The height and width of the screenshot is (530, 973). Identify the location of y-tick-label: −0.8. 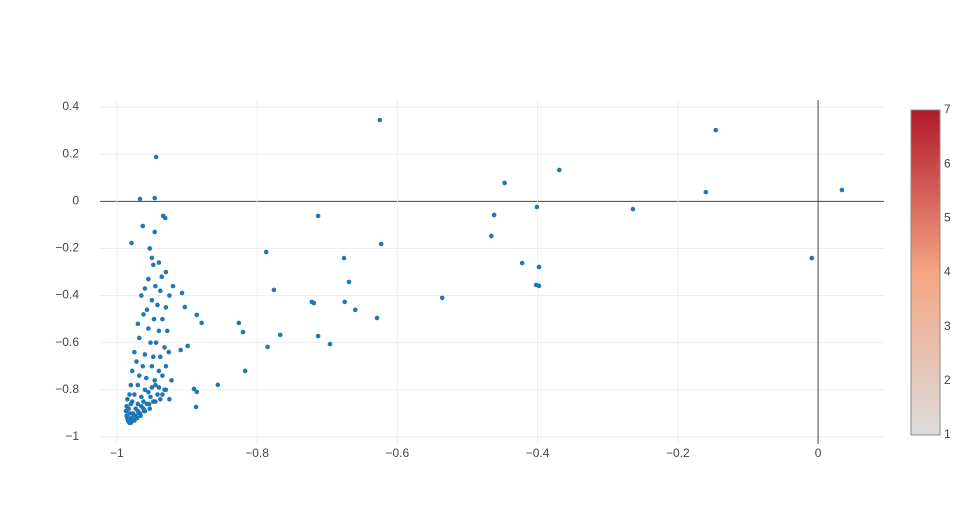
(67, 389).